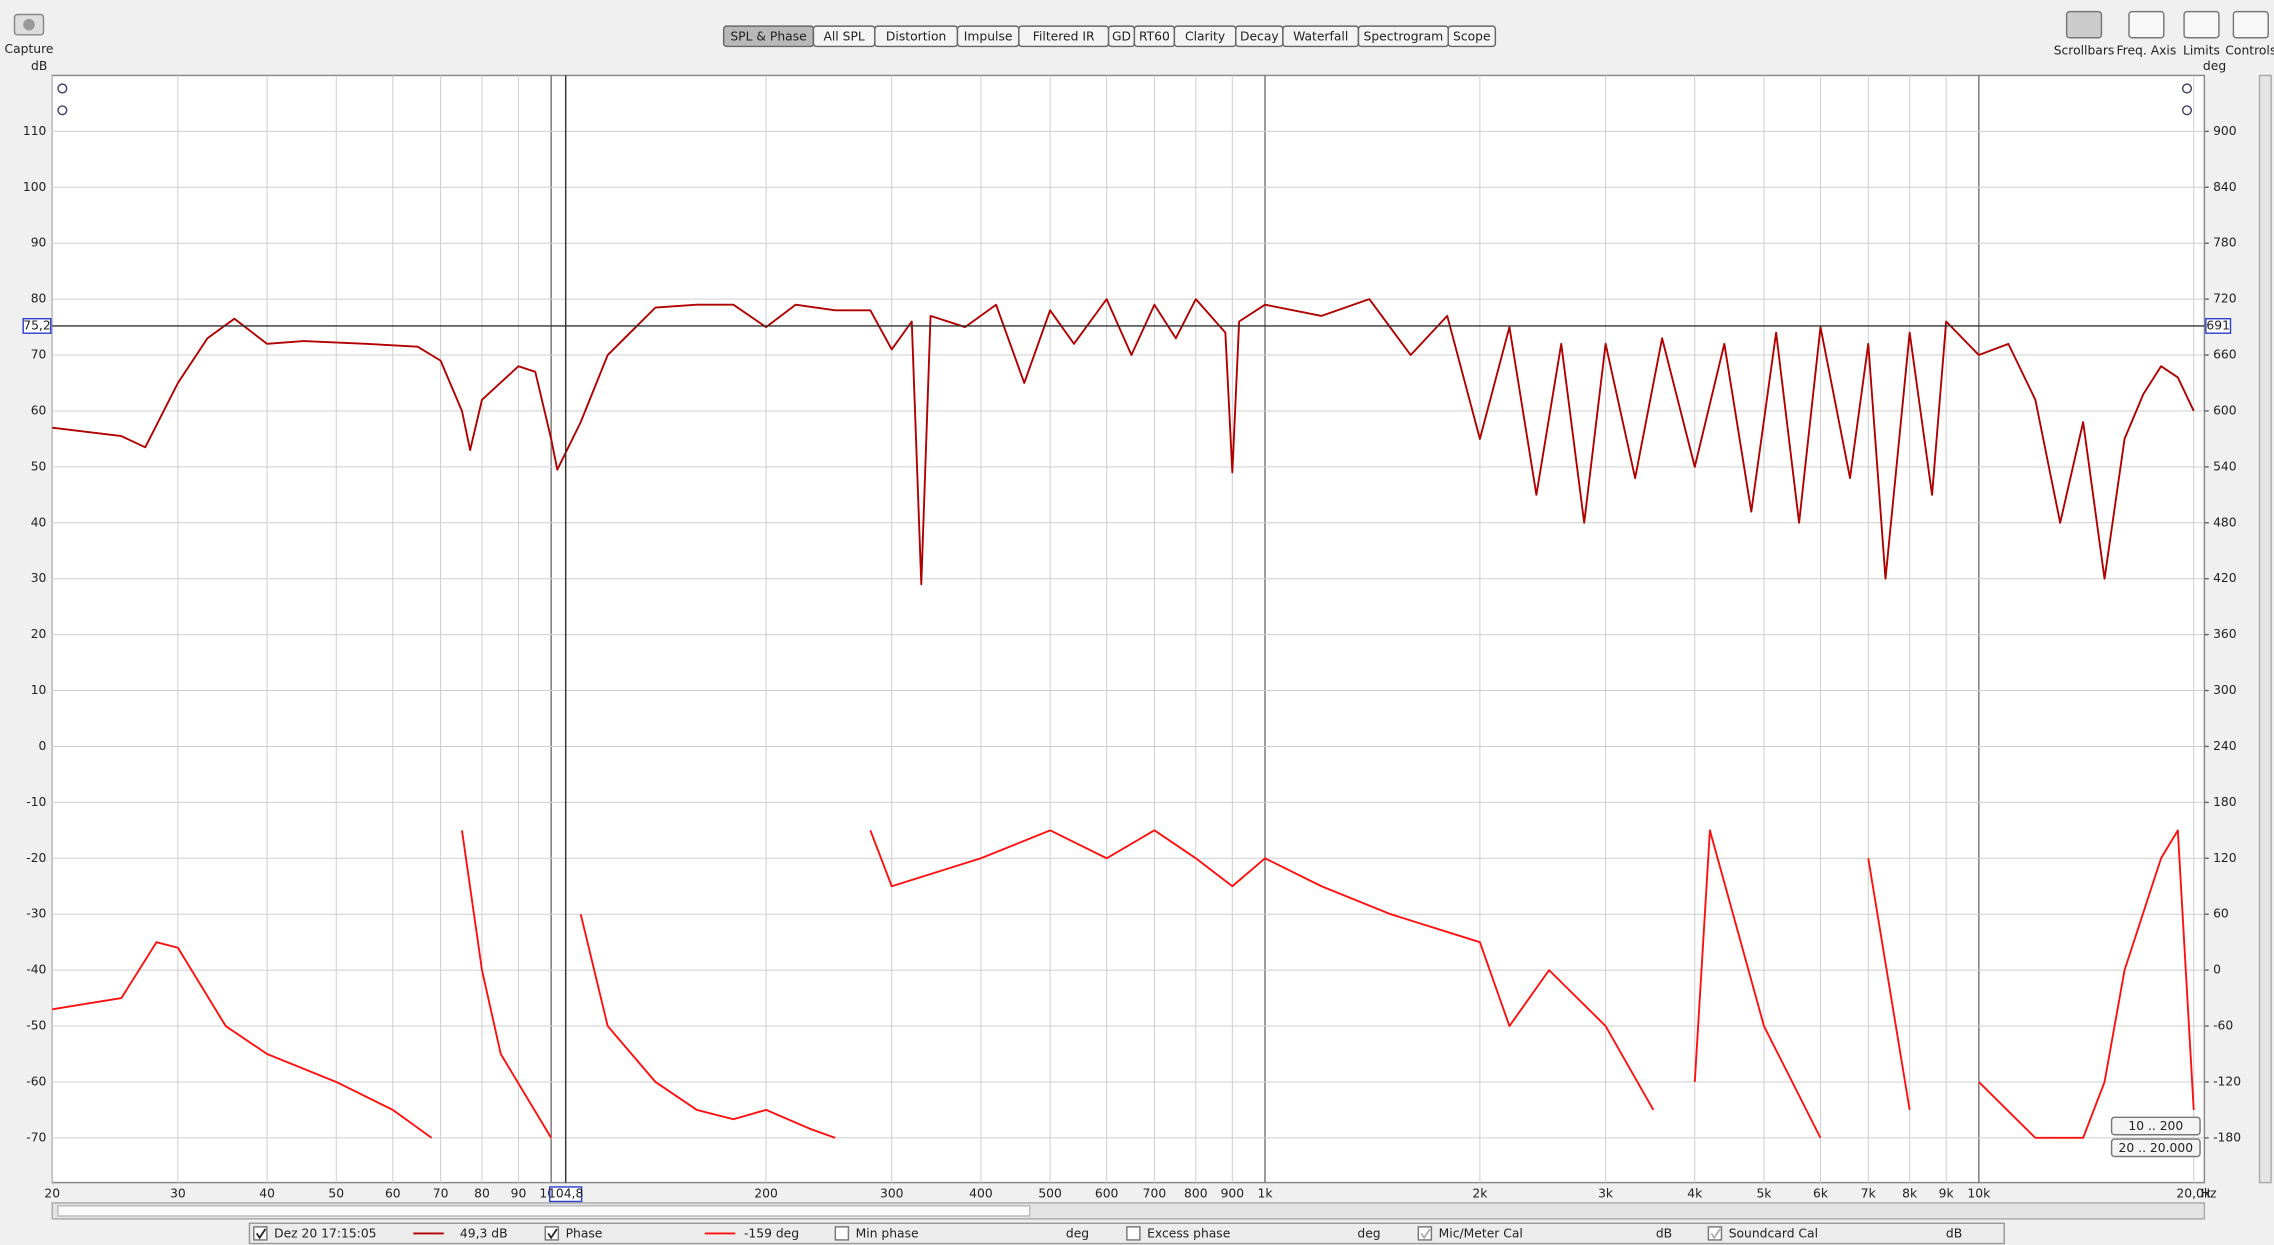 The height and width of the screenshot is (1245, 2274). Describe the element at coordinates (768, 36) in the screenshot. I see `tab-label: SPL & Phase` at that location.